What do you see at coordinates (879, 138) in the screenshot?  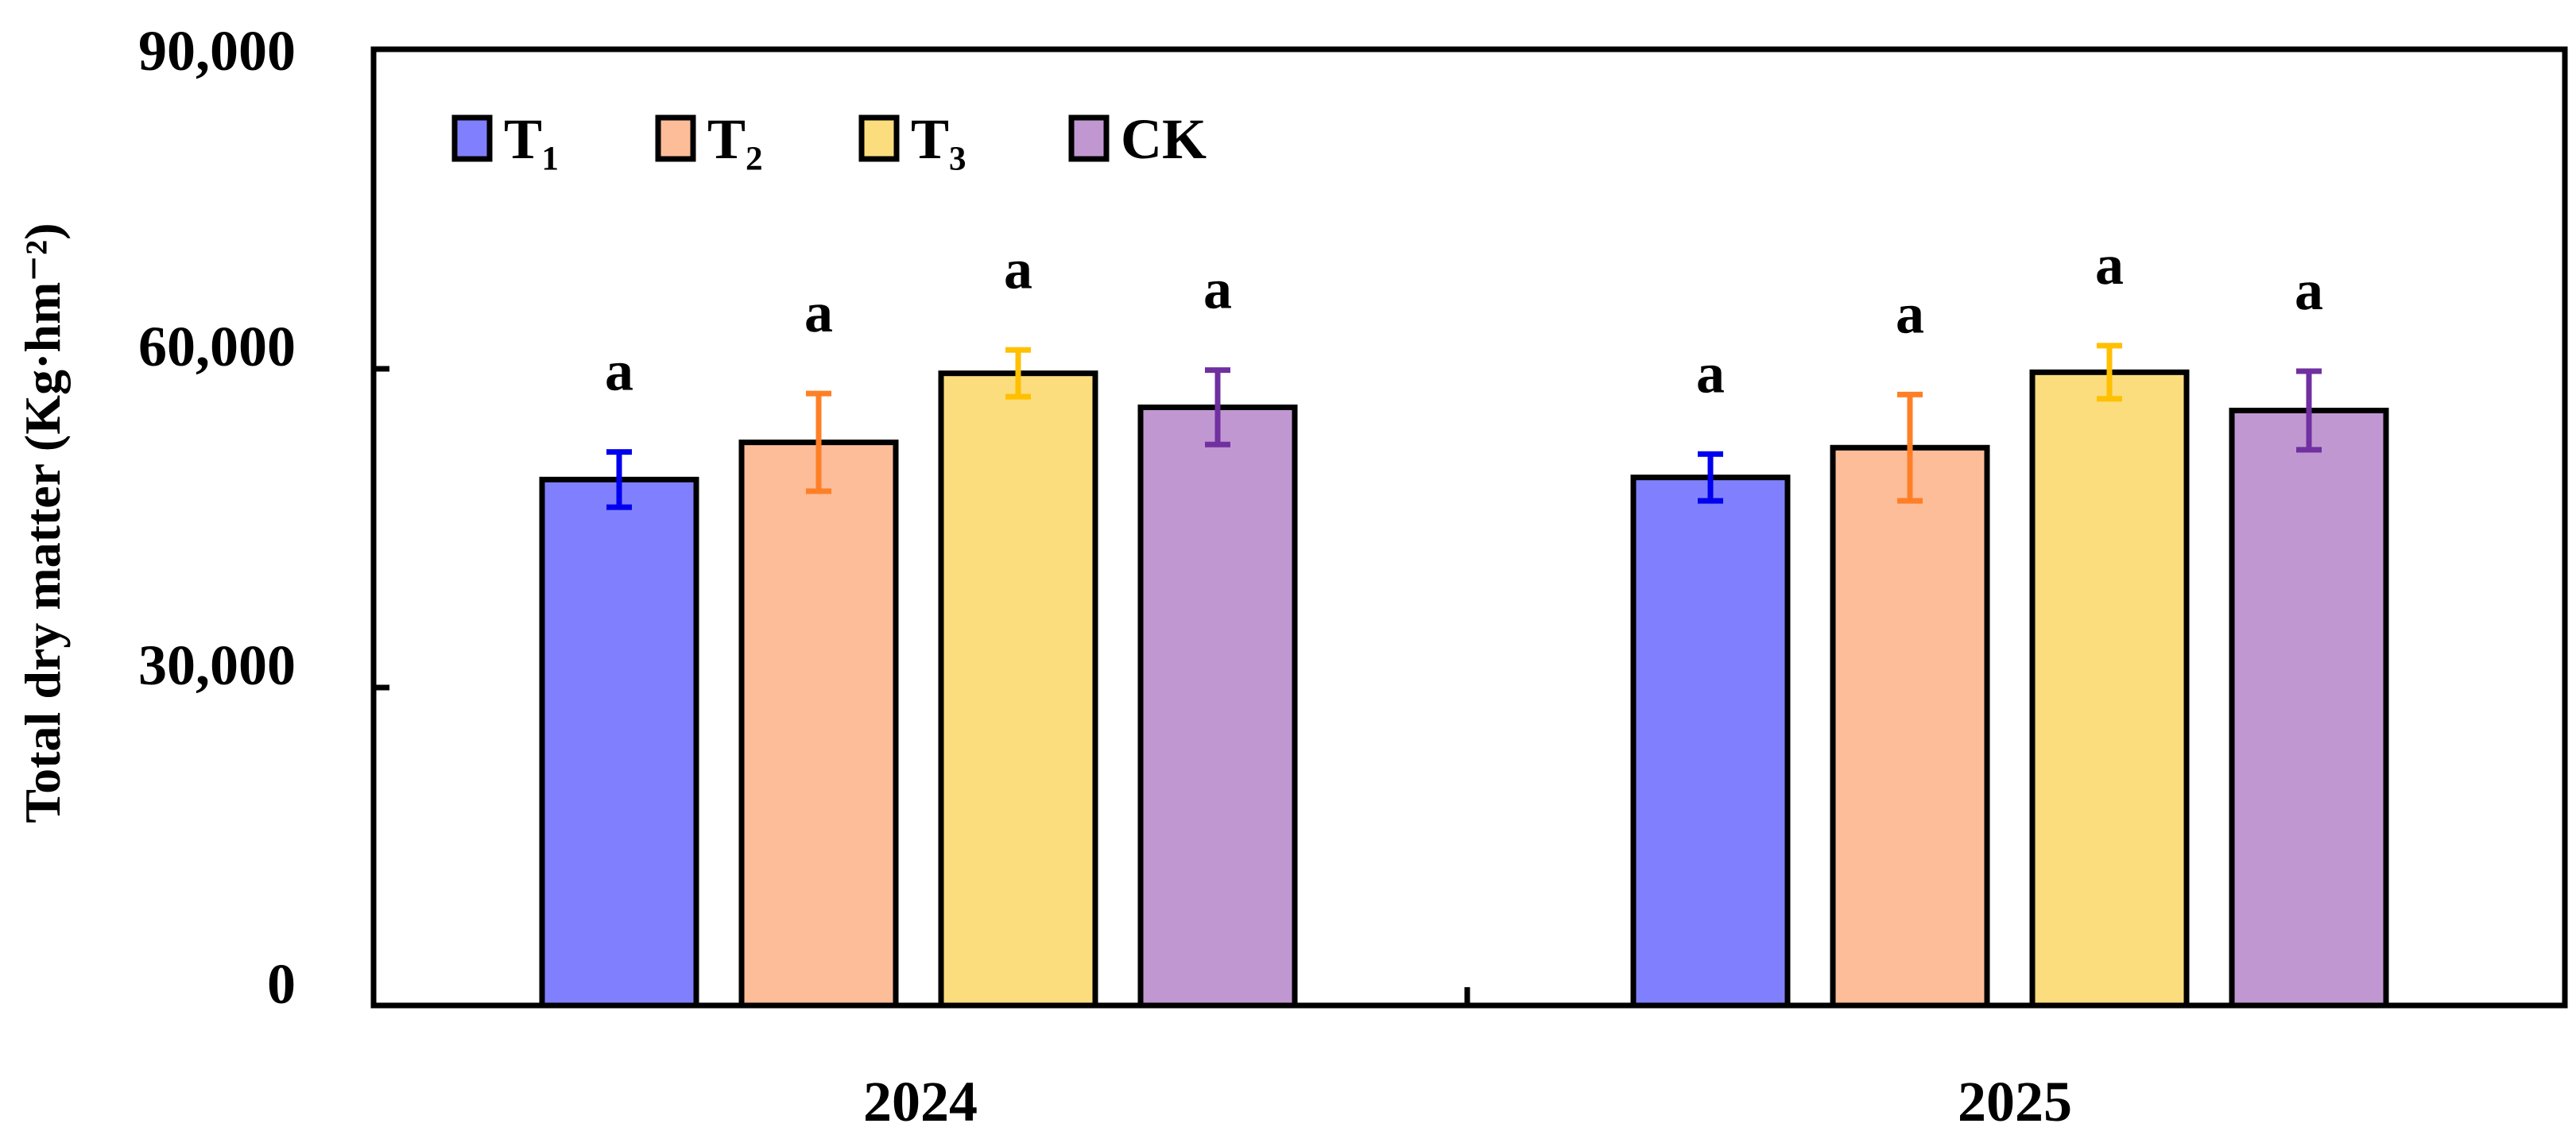 I see `legend-swatch-t3` at bounding box center [879, 138].